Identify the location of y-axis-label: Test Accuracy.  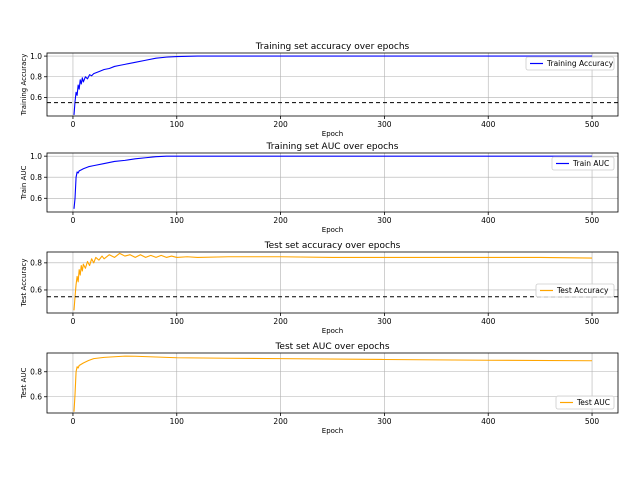
(24, 283).